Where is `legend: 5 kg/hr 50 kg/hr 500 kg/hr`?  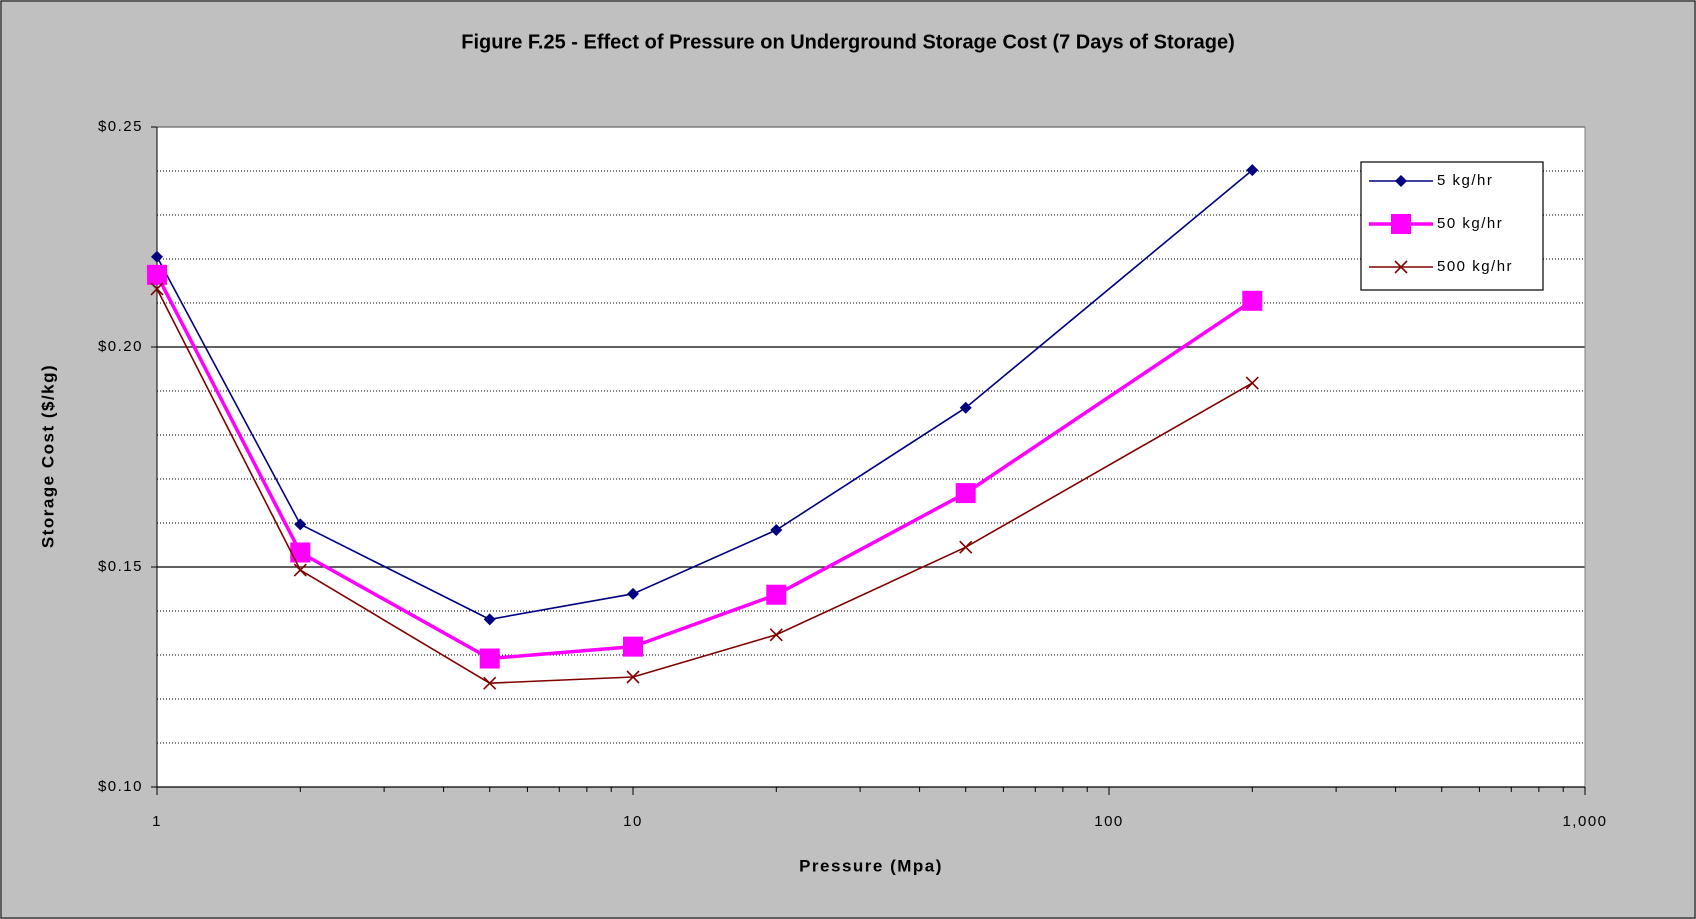
legend: 5 kg/hr 50 kg/hr 500 kg/hr is located at coordinates (1452, 226).